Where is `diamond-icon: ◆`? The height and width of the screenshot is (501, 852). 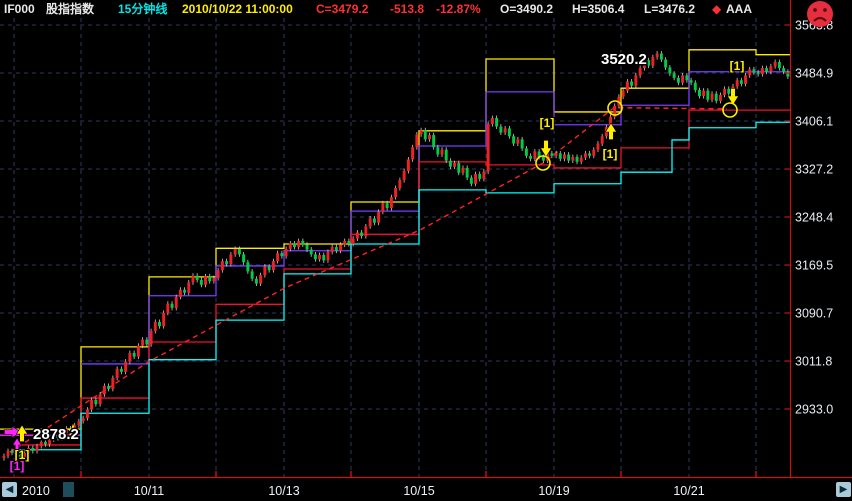
diamond-icon: ◆ is located at coordinates (717, 9).